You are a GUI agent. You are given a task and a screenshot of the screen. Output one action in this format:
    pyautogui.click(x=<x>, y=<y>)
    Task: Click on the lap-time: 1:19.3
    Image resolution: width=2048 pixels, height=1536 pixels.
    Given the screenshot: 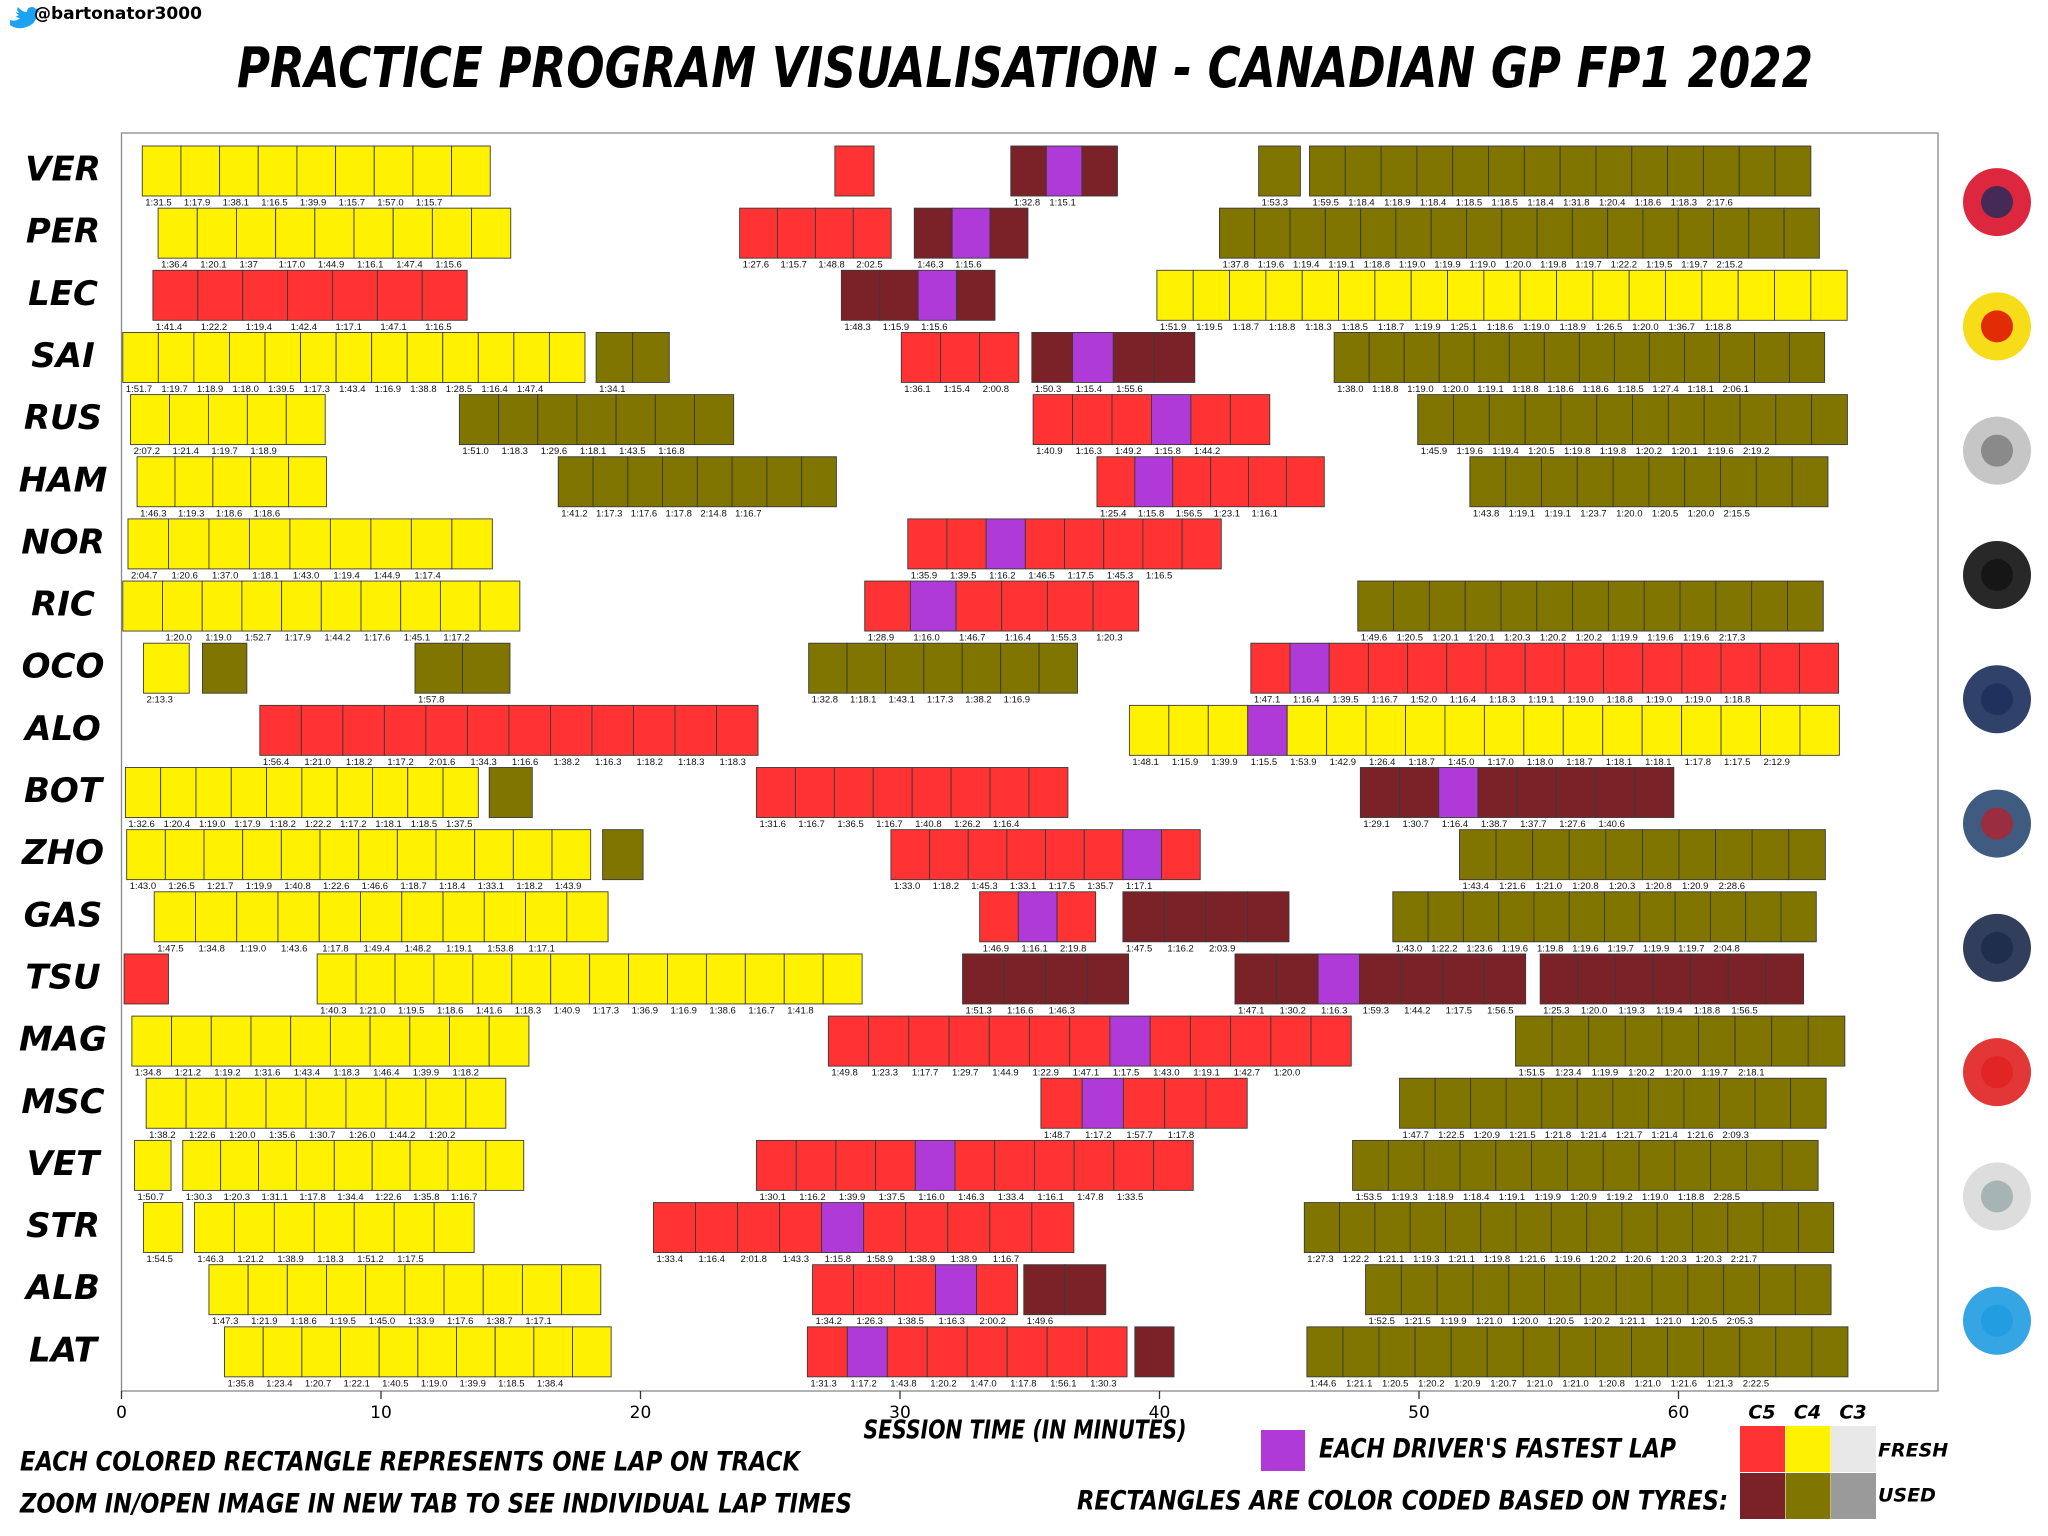 What is the action you would take?
    pyautogui.click(x=1404, y=1197)
    